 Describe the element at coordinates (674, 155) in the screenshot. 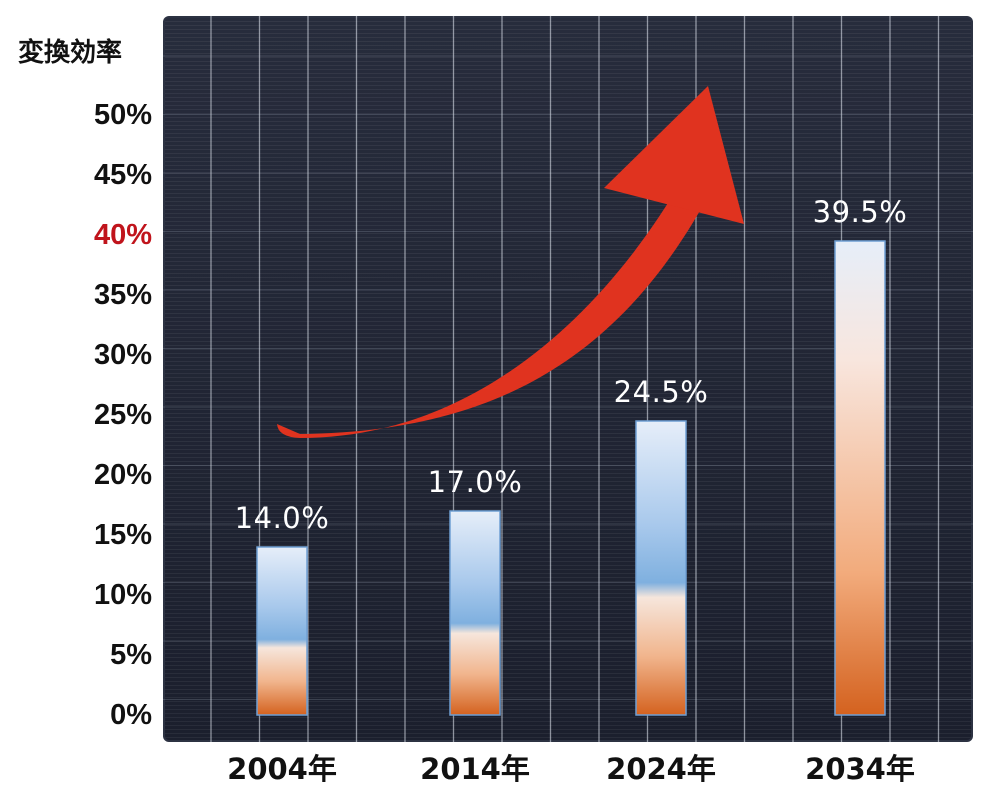

I see `arrow-head` at that location.